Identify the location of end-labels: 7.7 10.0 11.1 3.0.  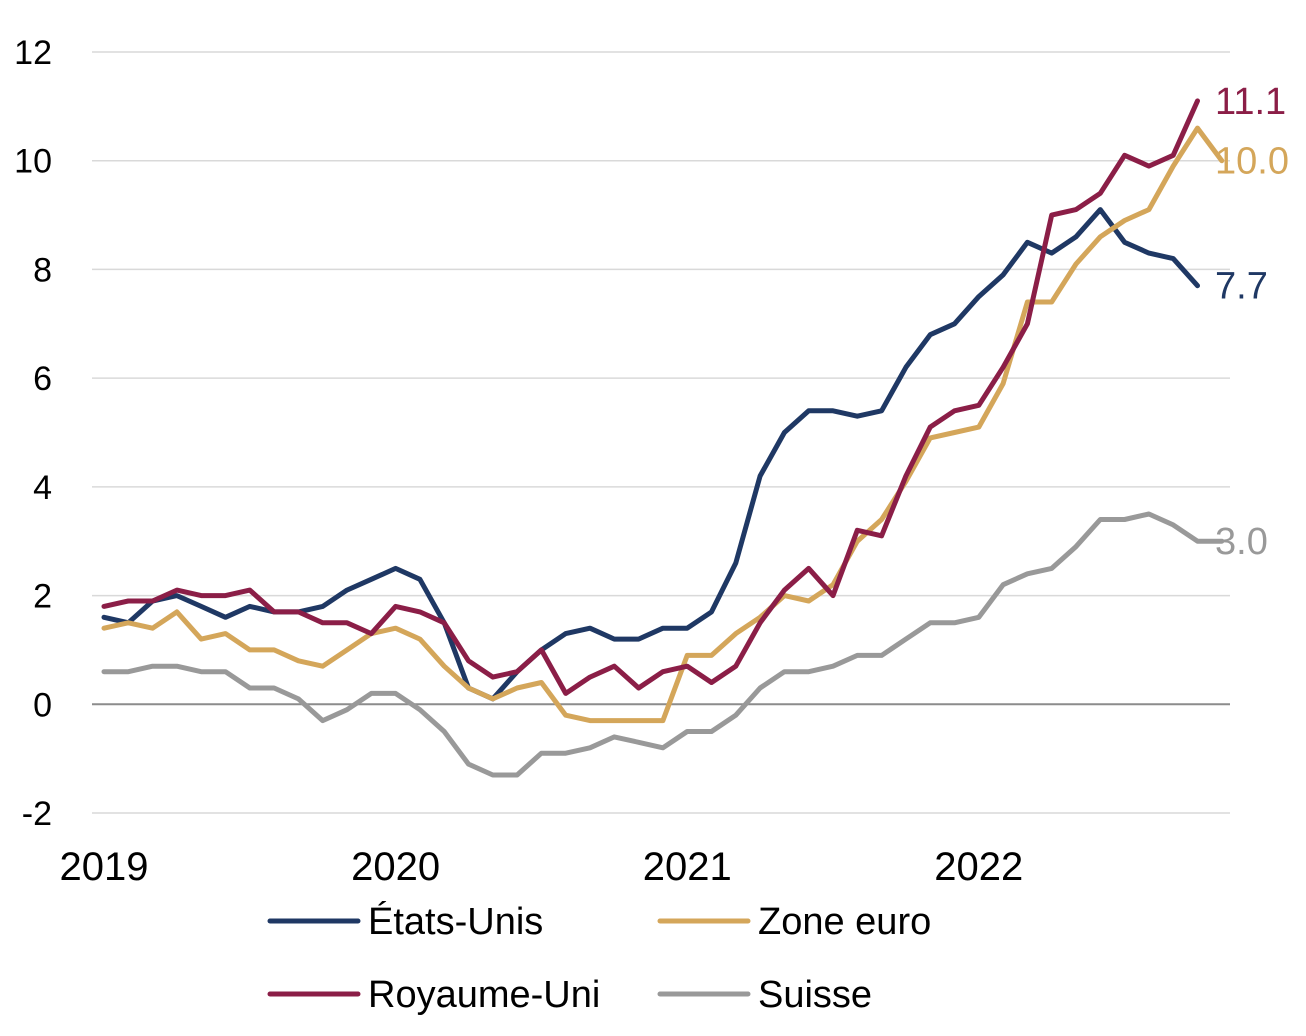
(1252, 322).